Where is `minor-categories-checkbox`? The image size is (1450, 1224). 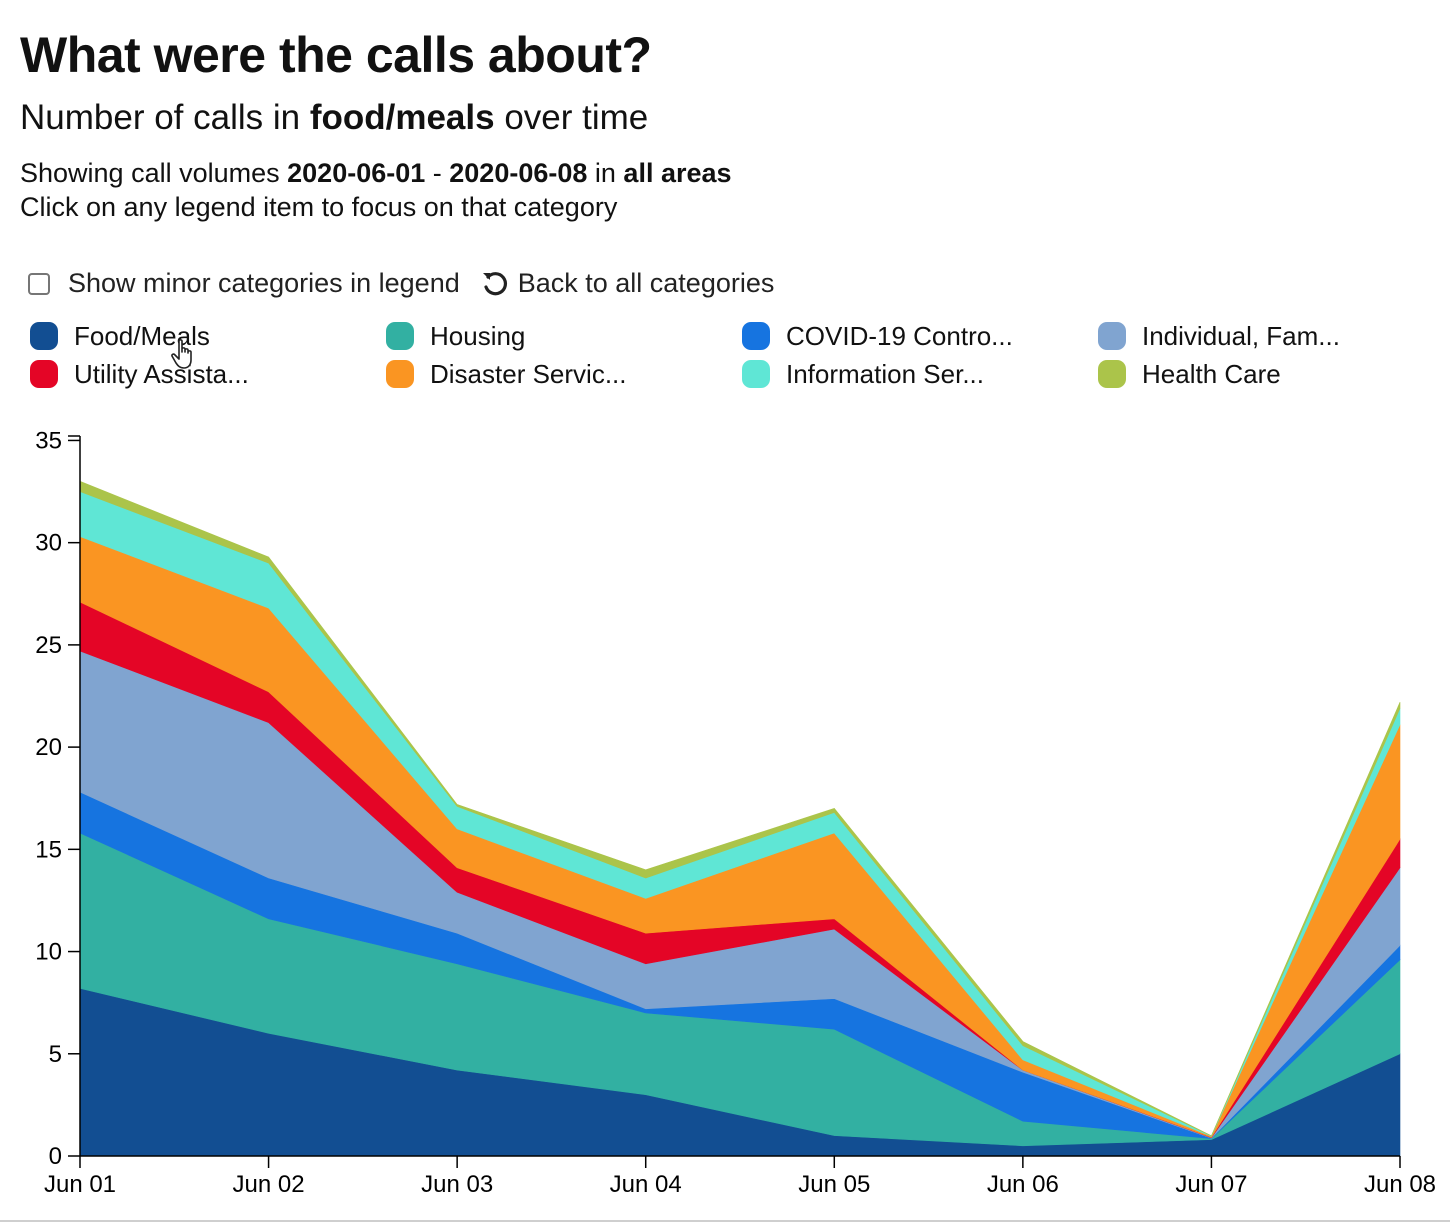 minor-categories-checkbox is located at coordinates (39, 283).